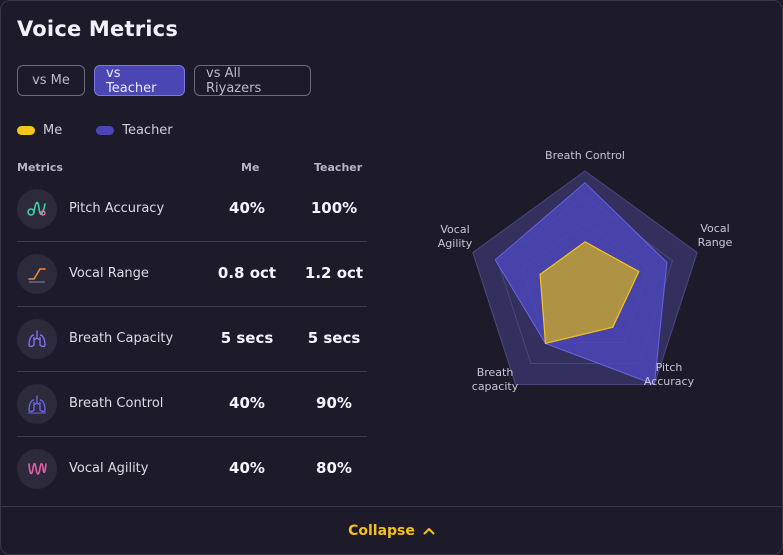 The image size is (783, 555). I want to click on metric-teacher-value: 1.2 oct, so click(334, 273).